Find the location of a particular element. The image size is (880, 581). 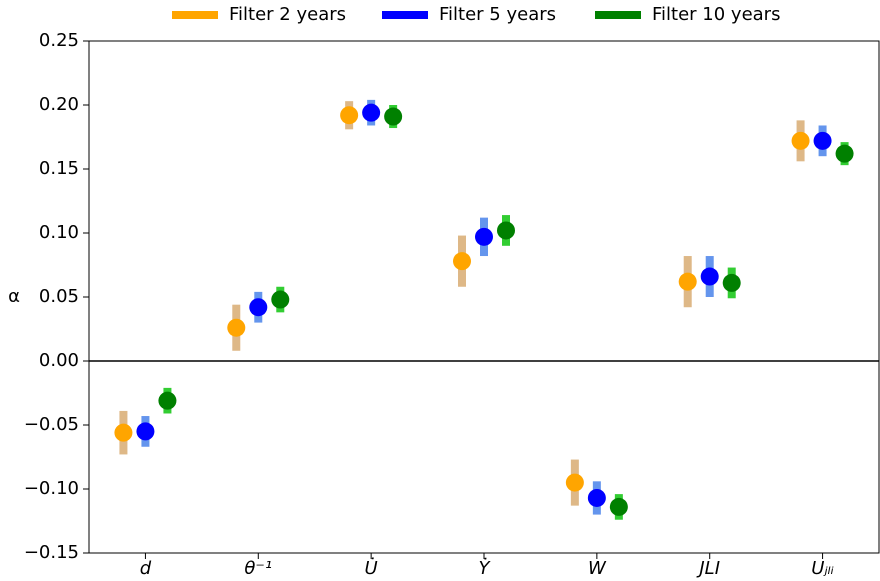

x-tick-label: Uⱼₗᵢ is located at coordinates (822, 568).